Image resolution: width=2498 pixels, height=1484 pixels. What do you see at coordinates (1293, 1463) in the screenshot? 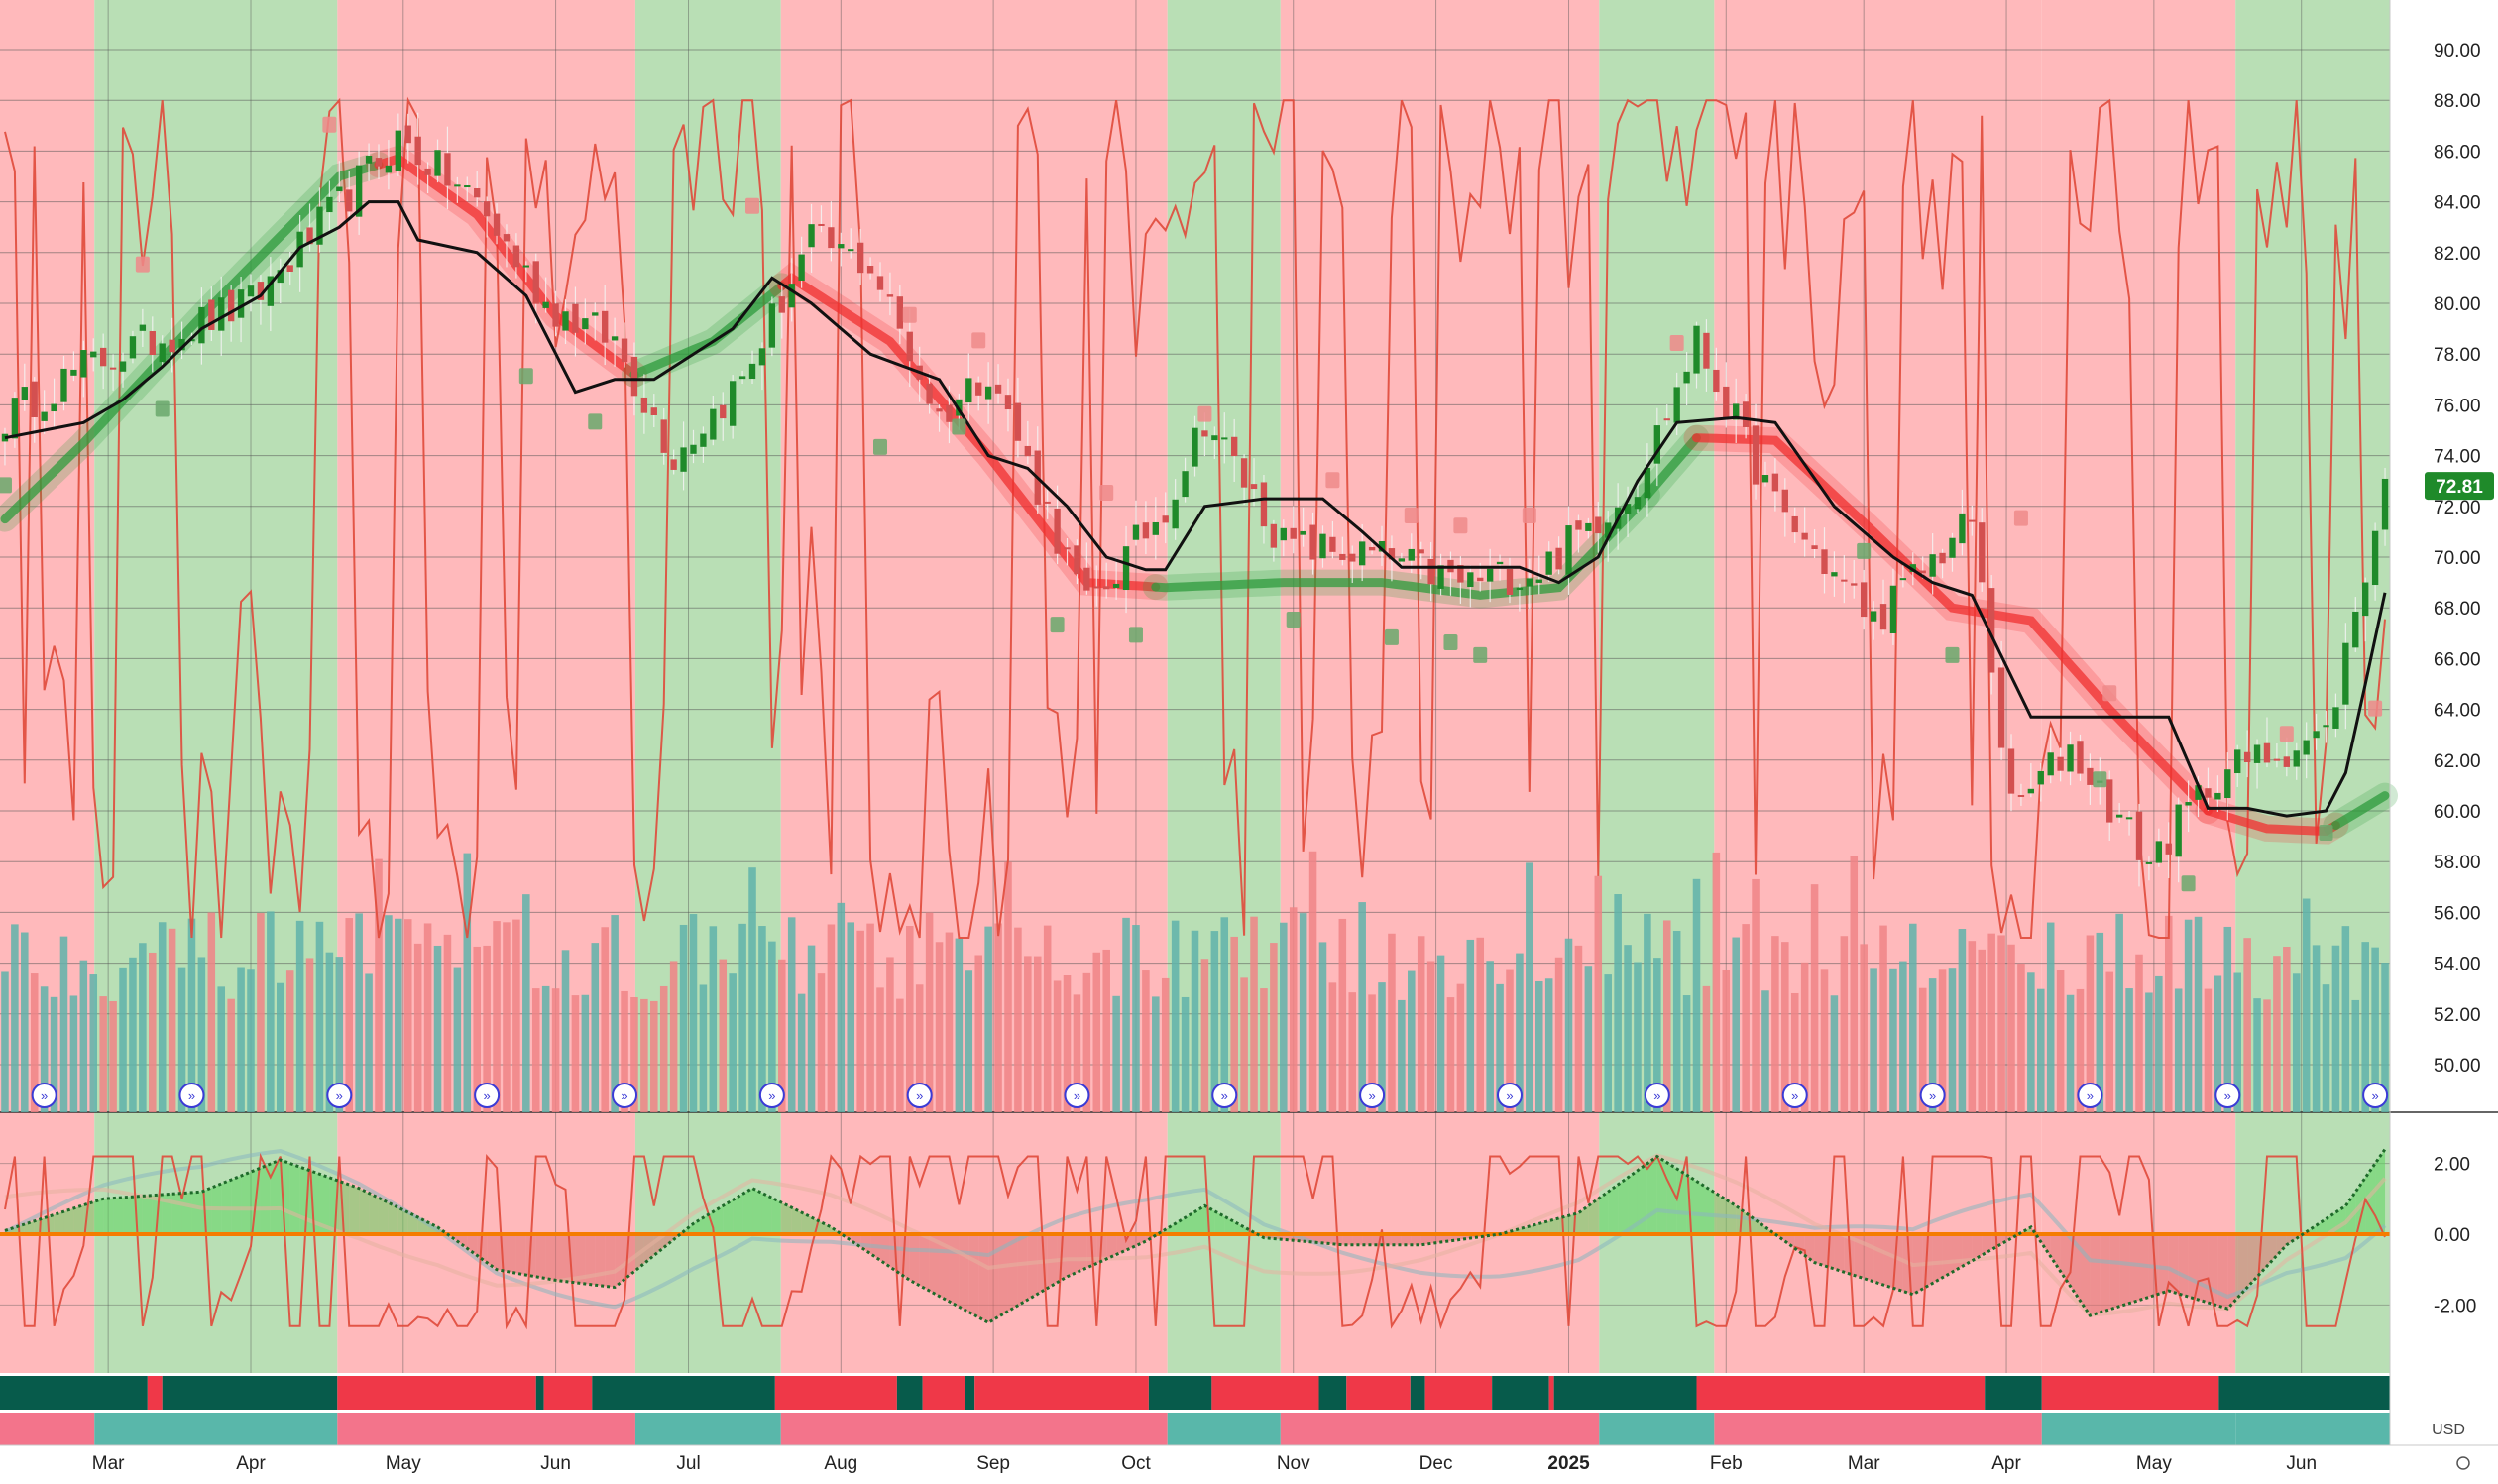
I see `x-tick-label: Nov` at bounding box center [1293, 1463].